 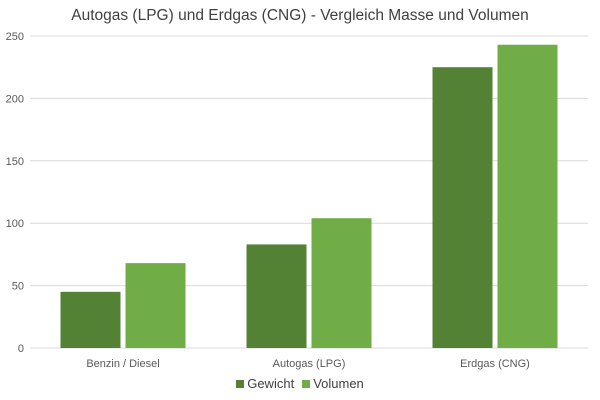 What do you see at coordinates (18, 287) in the screenshot?
I see `y-tick-label: 50` at bounding box center [18, 287].